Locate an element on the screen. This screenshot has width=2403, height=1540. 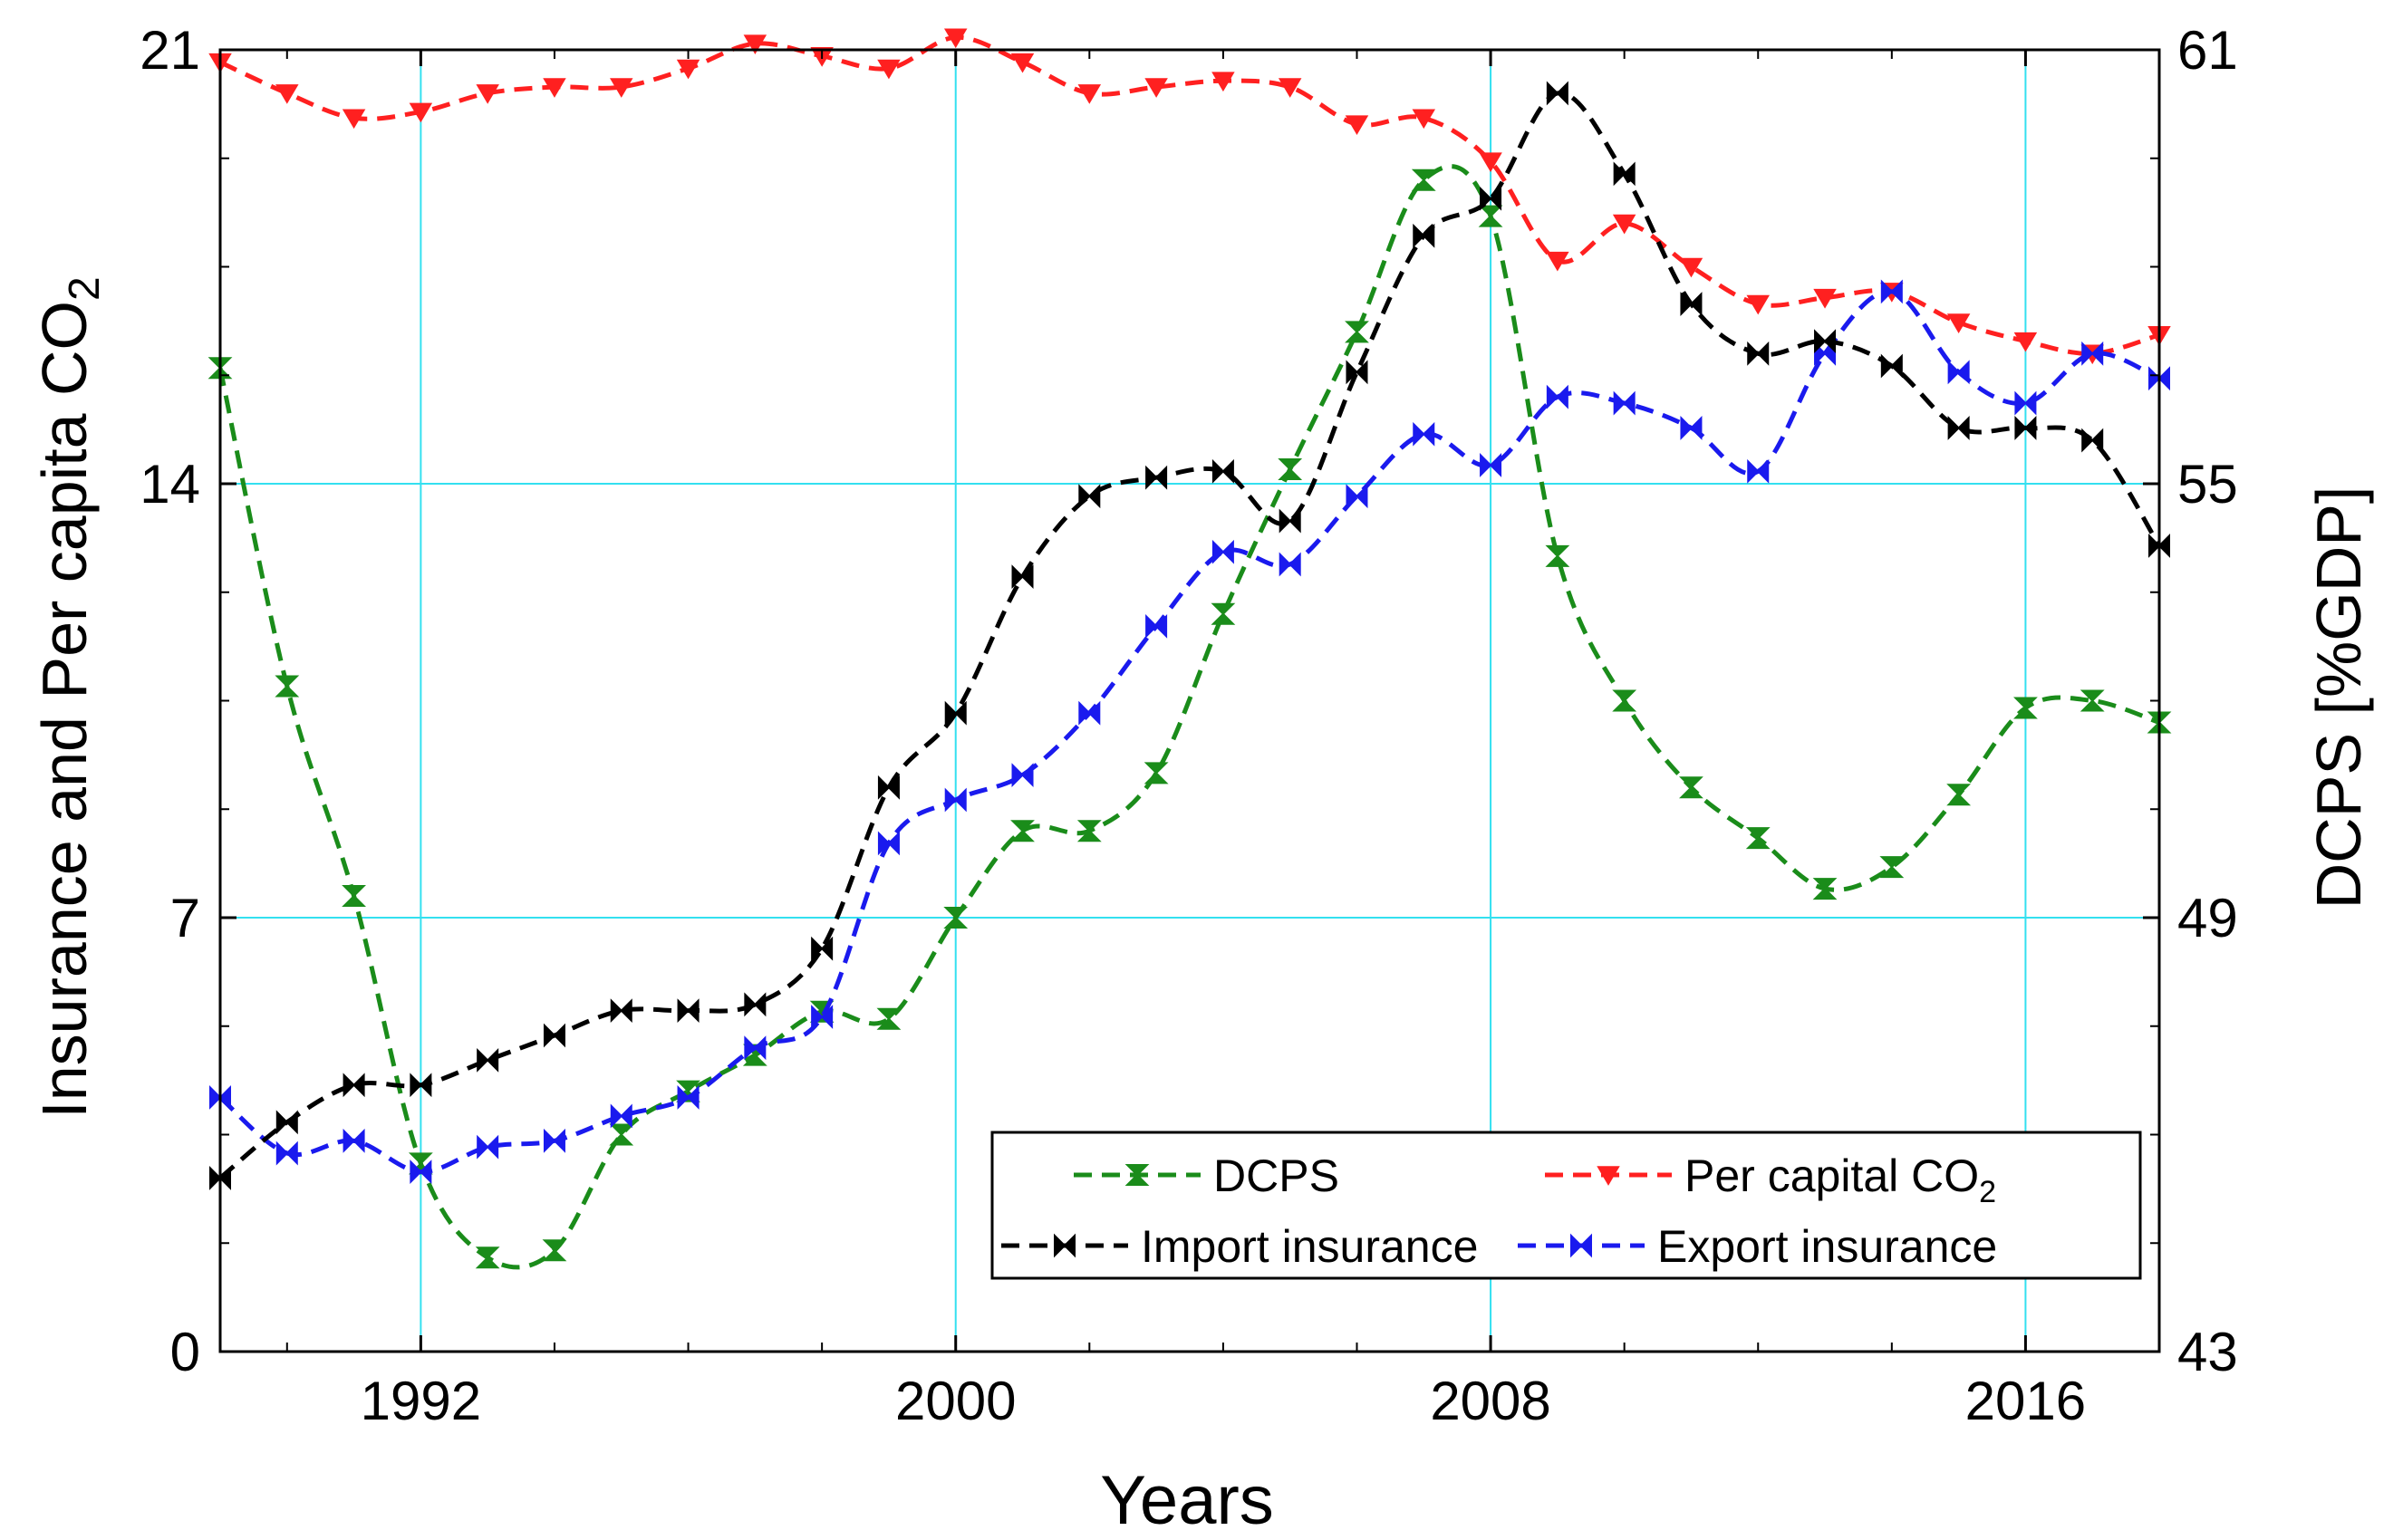
legend-marker-per-capital-co2 is located at coordinates (1608, 1176).